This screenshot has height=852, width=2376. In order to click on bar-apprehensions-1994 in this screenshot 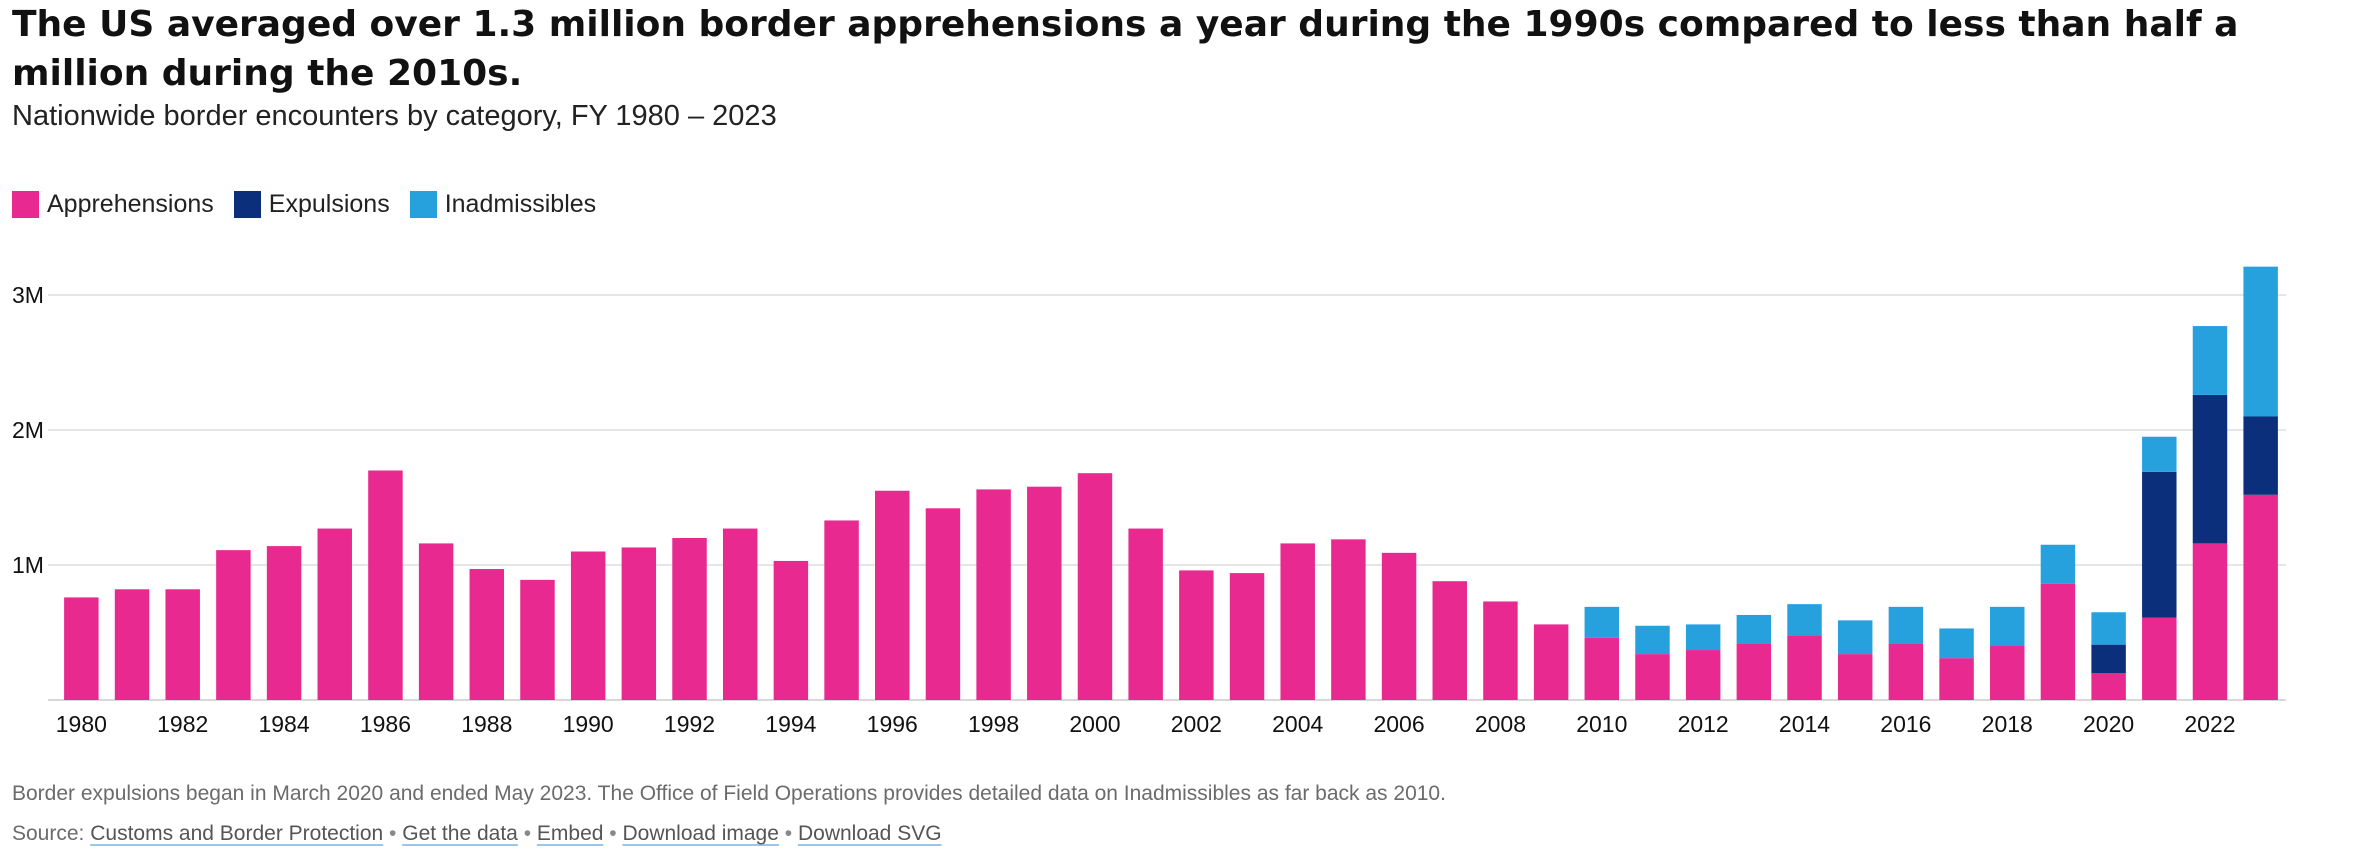, I will do `click(791, 630)`.